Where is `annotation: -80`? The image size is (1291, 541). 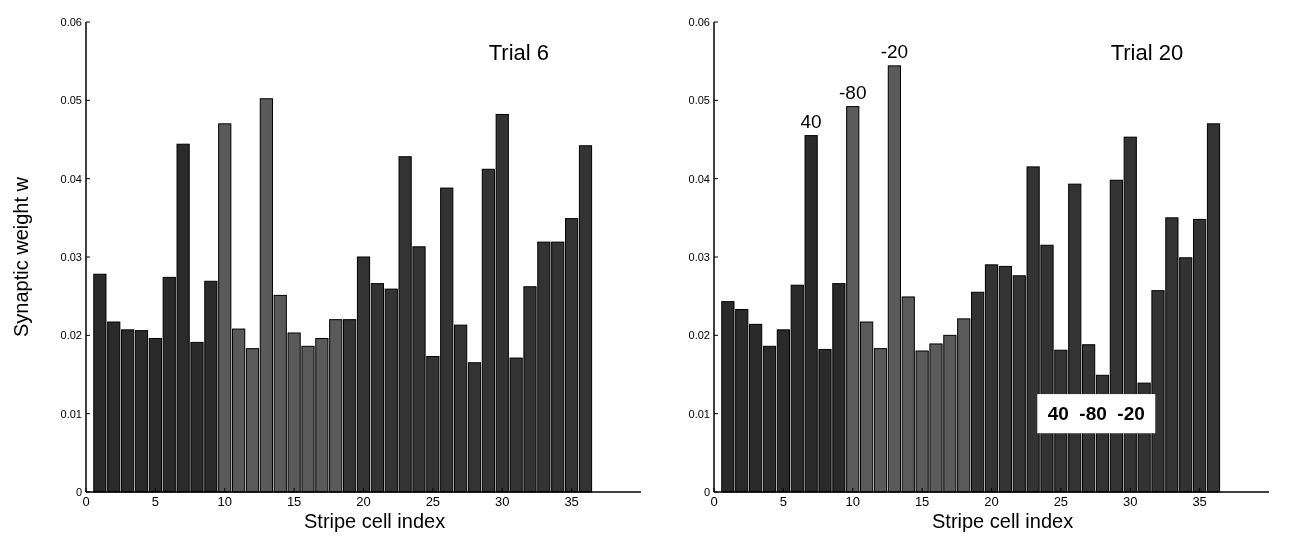
annotation: -80 is located at coordinates (853, 92).